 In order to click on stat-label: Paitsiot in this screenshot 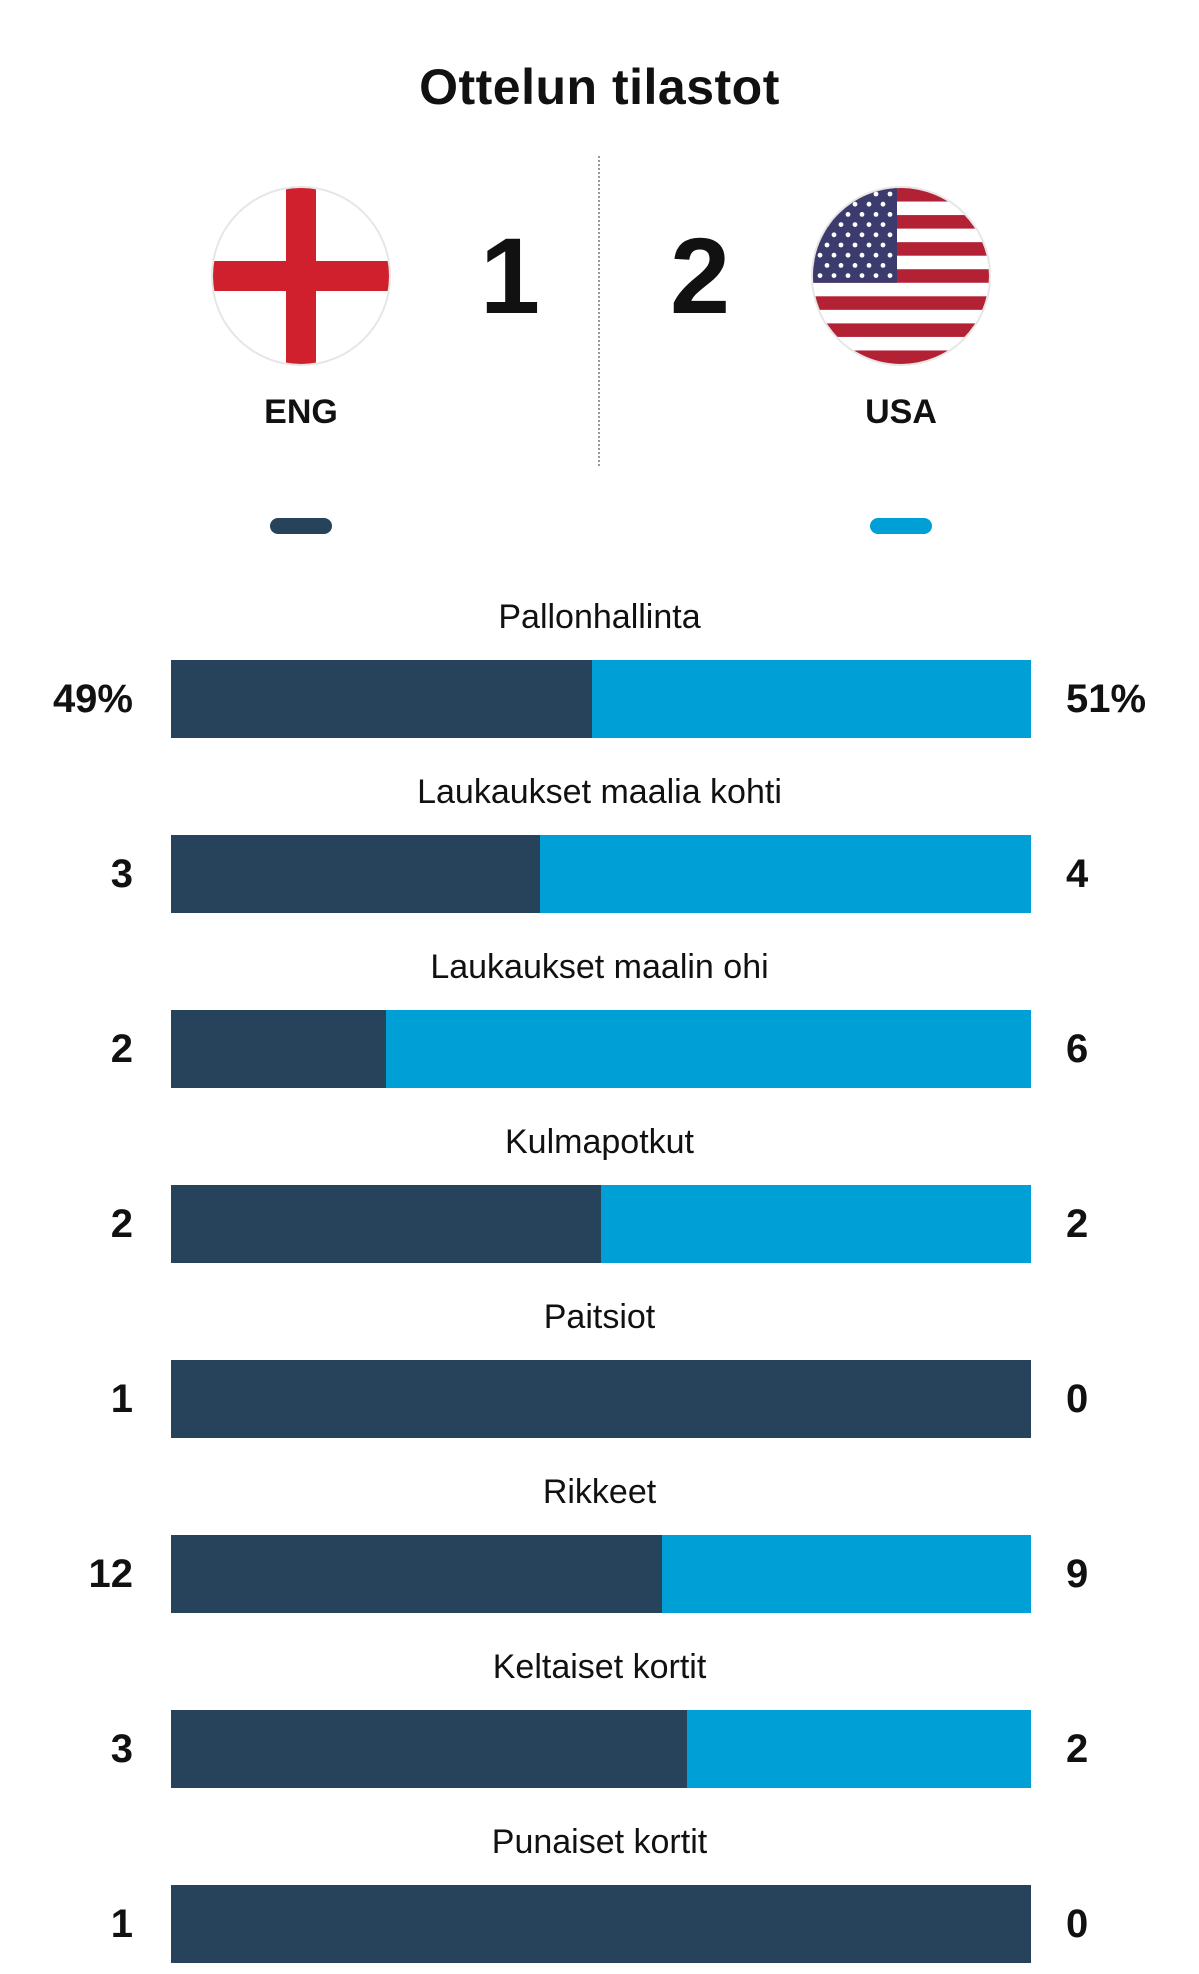, I will do `click(599, 1317)`.